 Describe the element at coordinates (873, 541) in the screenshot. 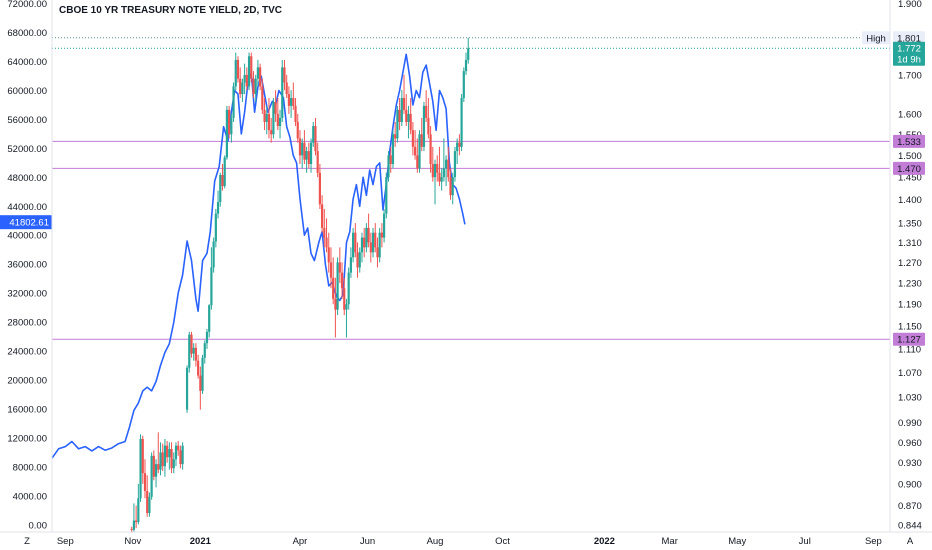

I see `time-axis-label: Sep` at that location.